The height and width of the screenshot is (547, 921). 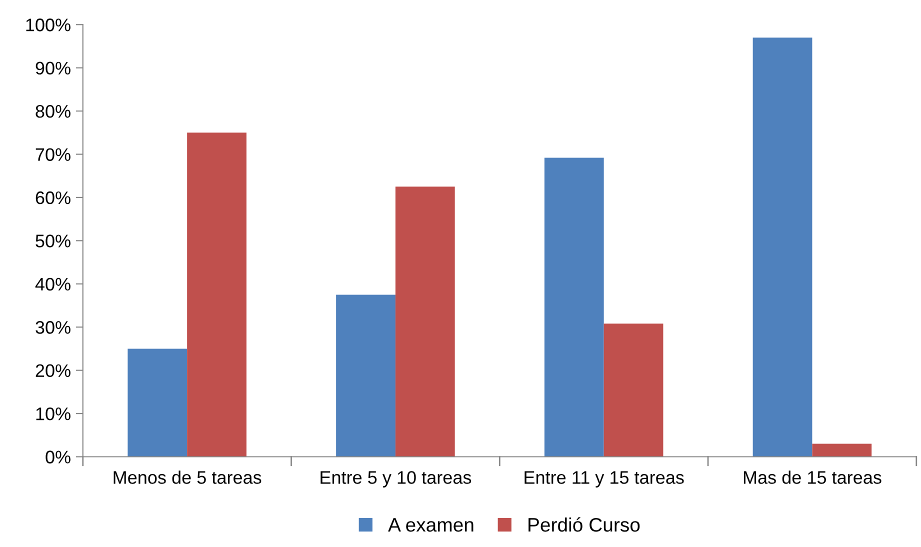 I want to click on y-tick-label: 70%, so click(x=53, y=154).